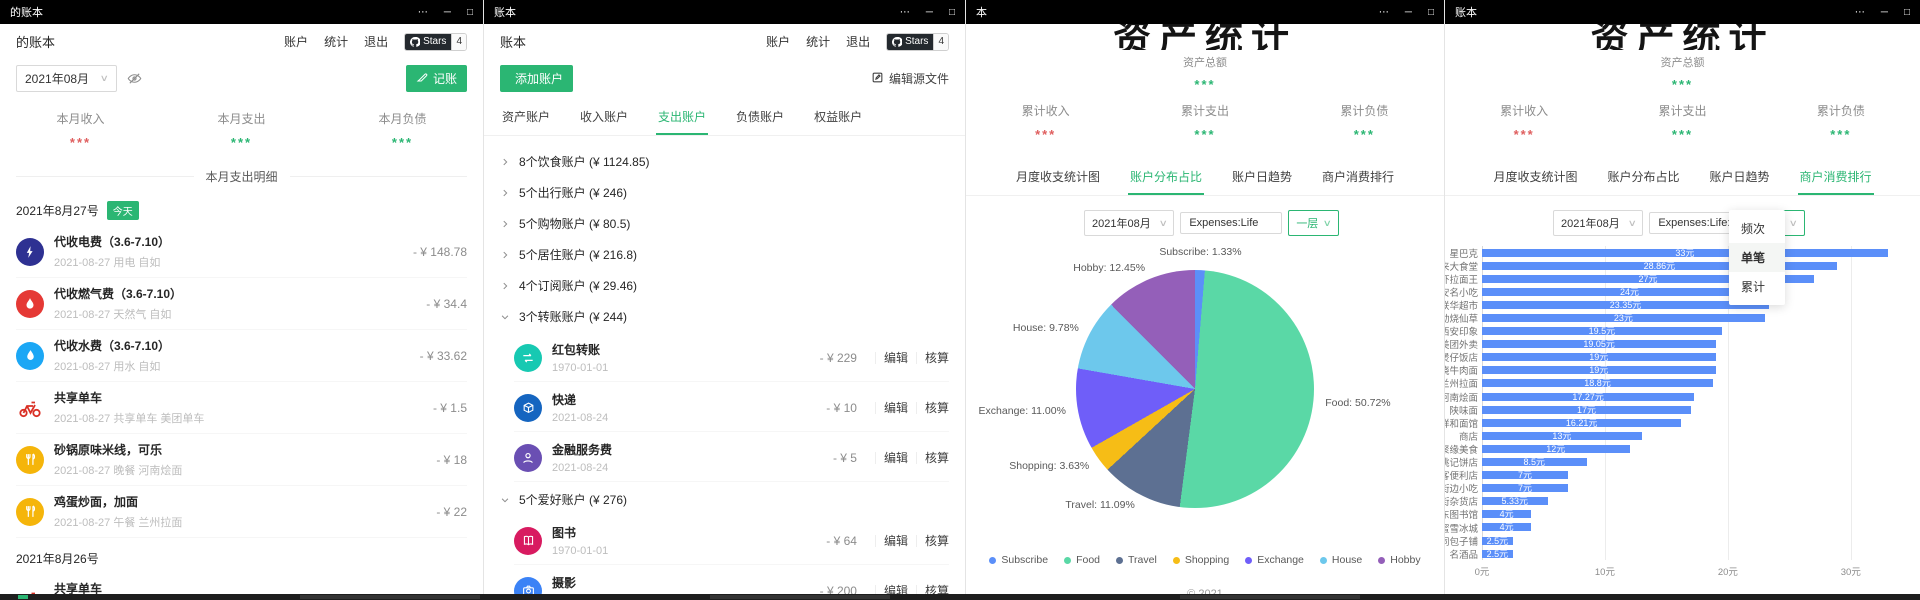  What do you see at coordinates (682, 117) in the screenshot?
I see `tab-2: 支出账户` at bounding box center [682, 117].